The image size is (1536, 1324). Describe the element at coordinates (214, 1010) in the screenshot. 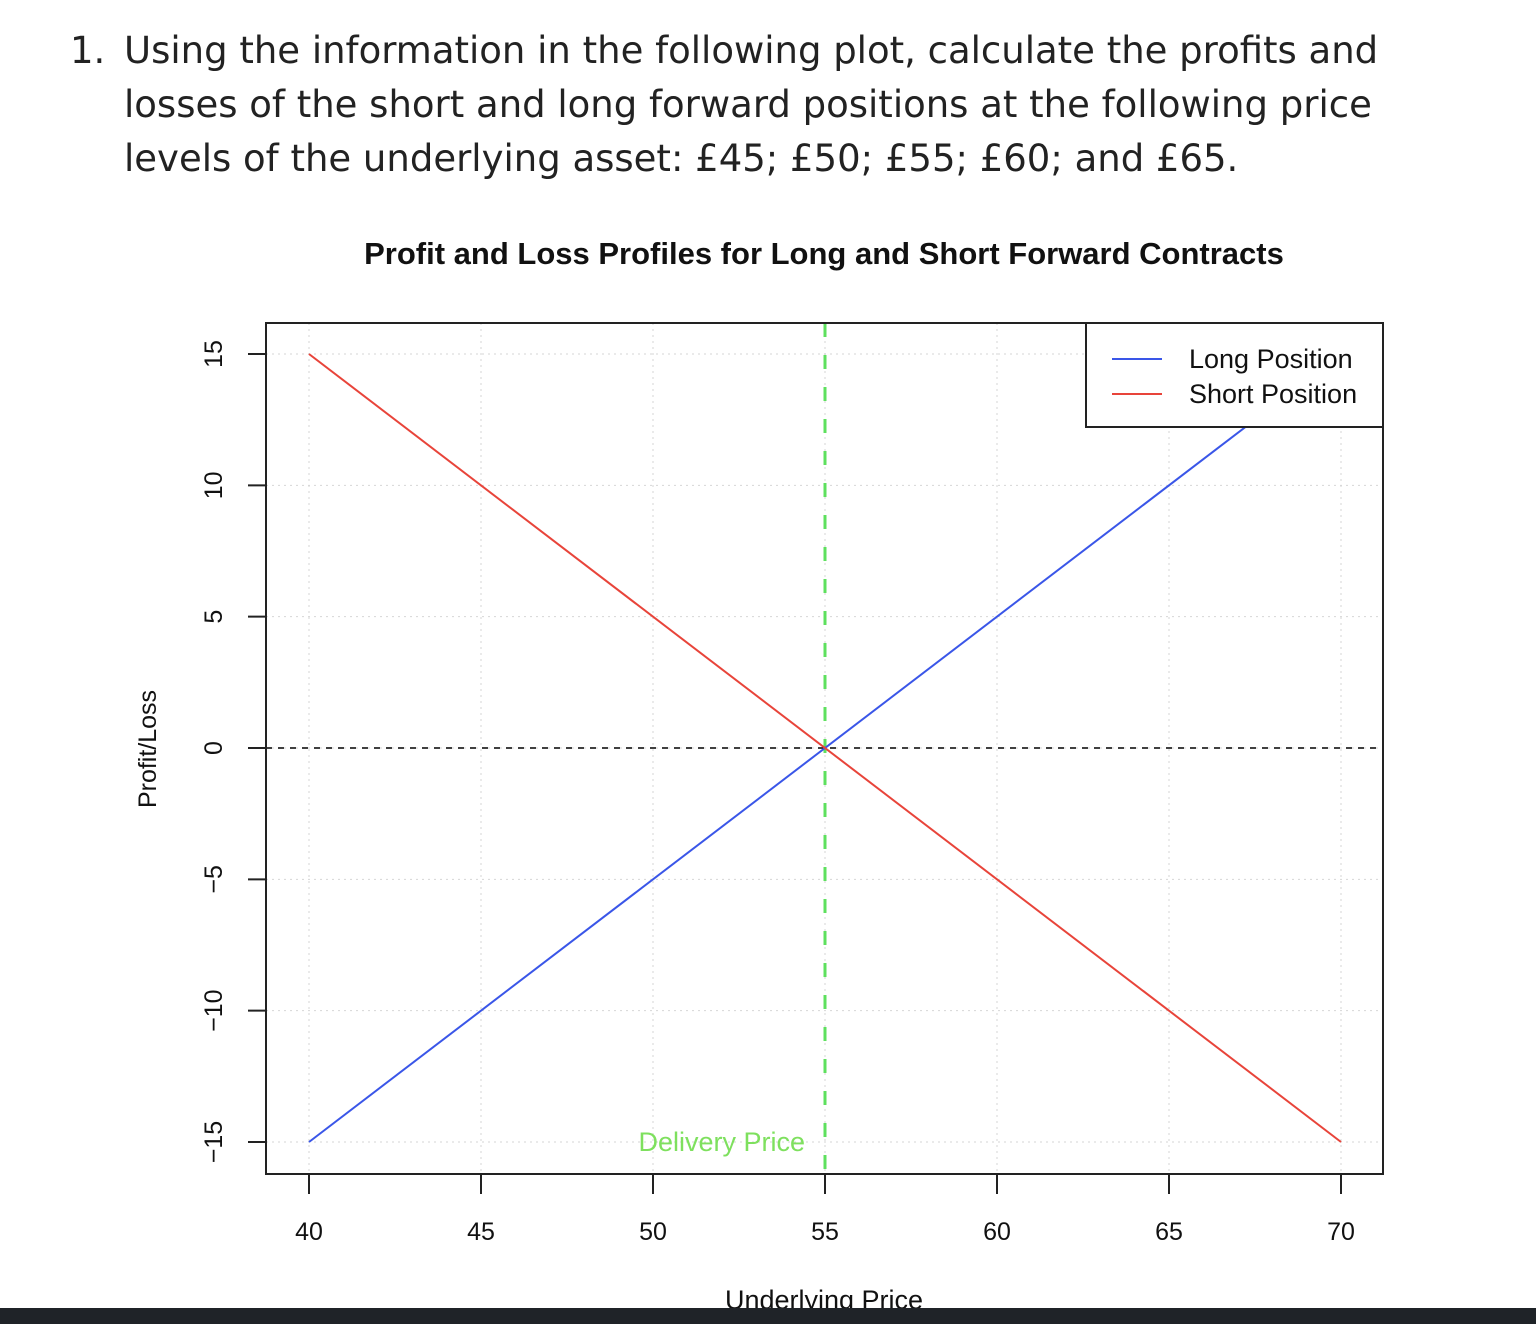

I see `y-tick-label: −10` at that location.